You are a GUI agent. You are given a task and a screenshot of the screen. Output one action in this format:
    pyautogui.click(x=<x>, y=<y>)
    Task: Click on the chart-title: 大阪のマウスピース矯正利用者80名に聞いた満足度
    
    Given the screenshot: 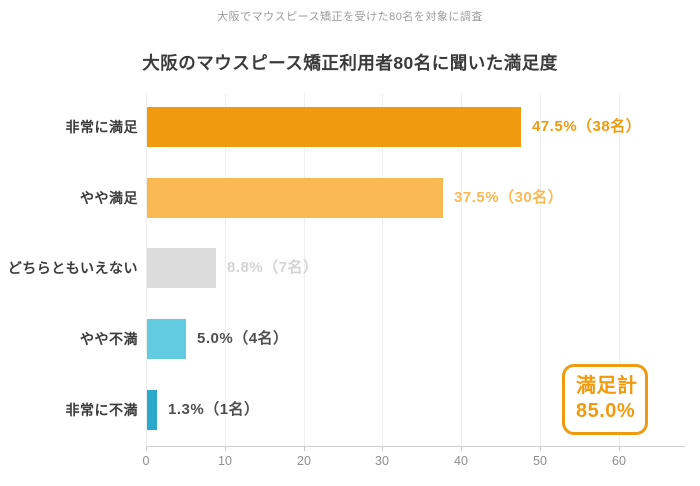 What is the action you would take?
    pyautogui.click(x=350, y=63)
    